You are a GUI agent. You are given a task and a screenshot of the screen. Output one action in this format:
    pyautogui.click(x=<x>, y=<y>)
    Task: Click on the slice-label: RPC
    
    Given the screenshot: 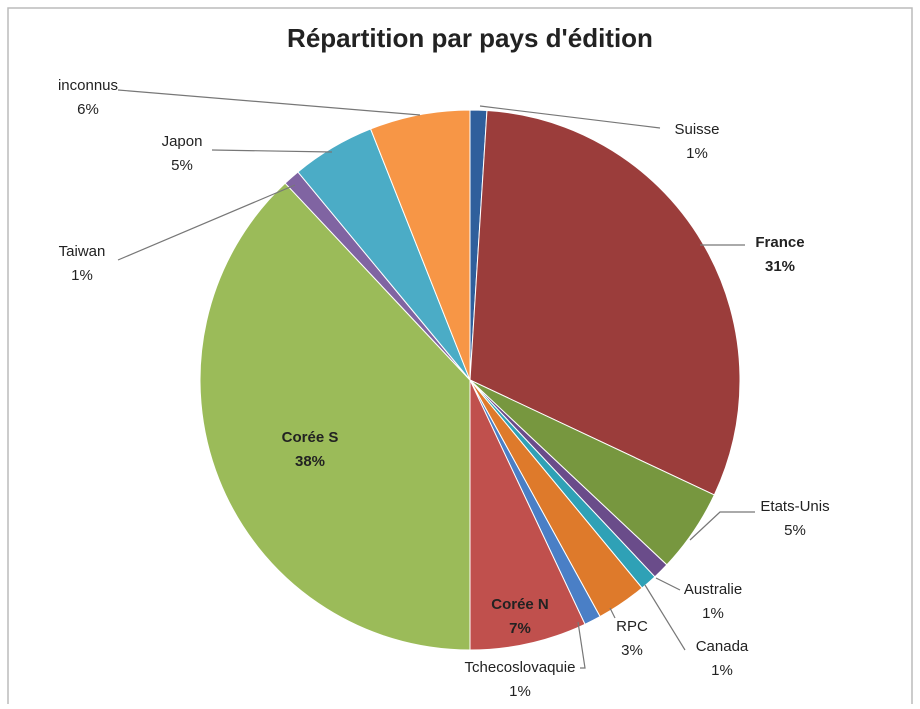 What is the action you would take?
    pyautogui.click(x=632, y=626)
    